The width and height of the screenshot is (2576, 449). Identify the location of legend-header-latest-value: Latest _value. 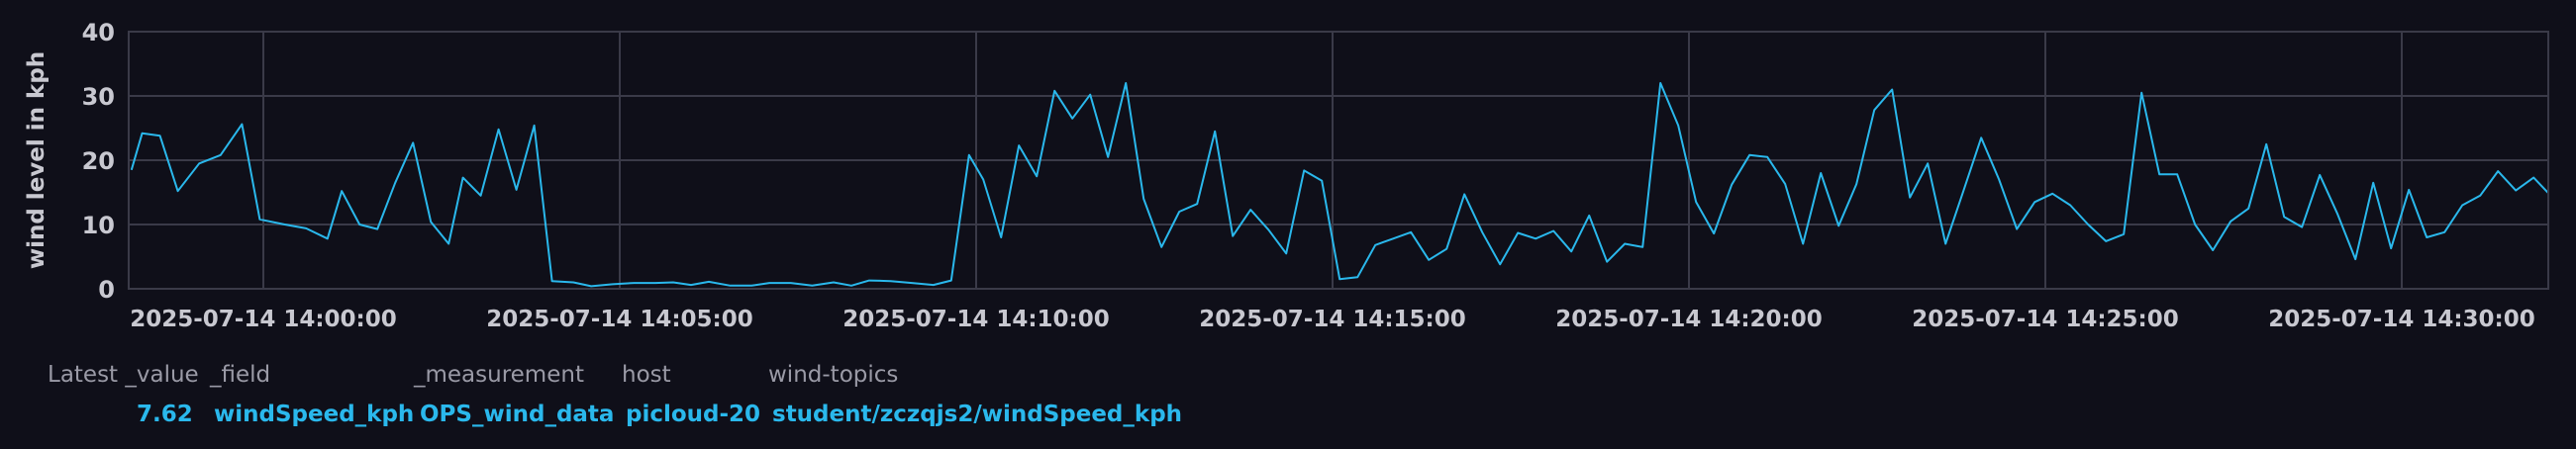
(124, 375).